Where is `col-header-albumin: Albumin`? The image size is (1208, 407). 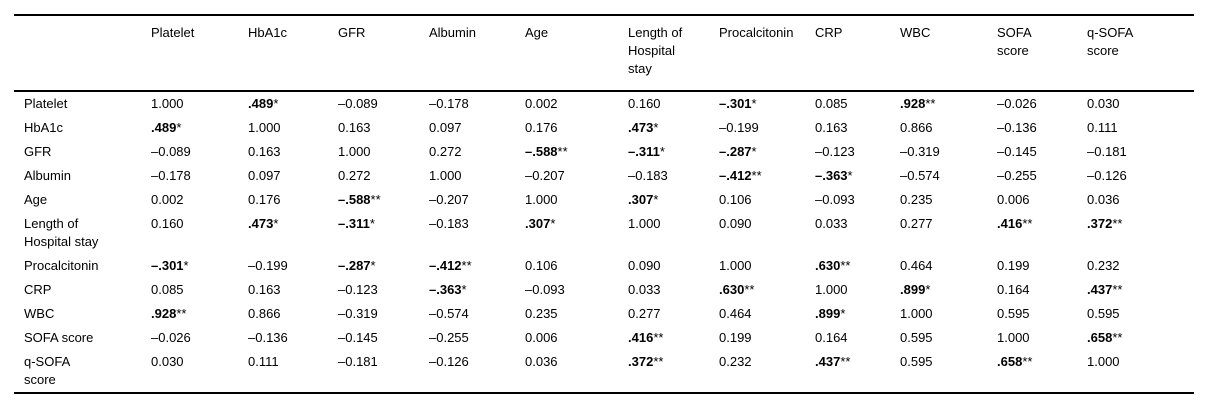 col-header-albumin: Albumin is located at coordinates (467, 53).